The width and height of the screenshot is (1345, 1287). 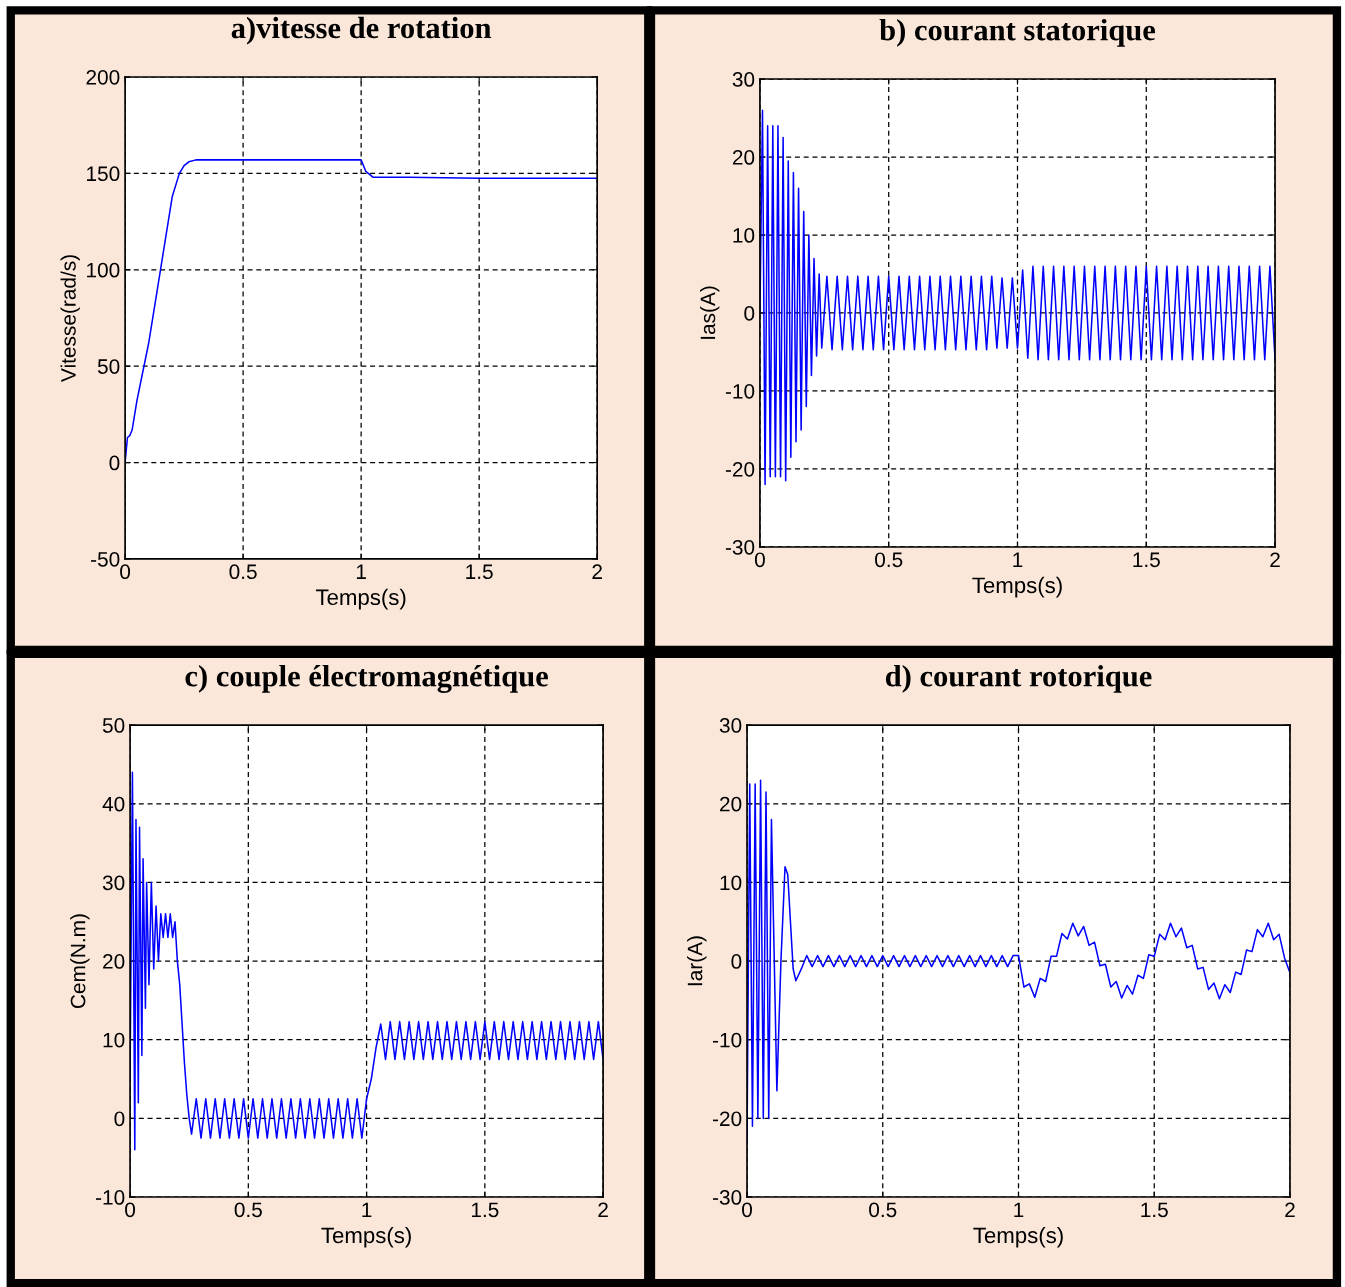 What do you see at coordinates (361, 30) in the screenshot?
I see `chart-title: a)vitesse de rotation` at bounding box center [361, 30].